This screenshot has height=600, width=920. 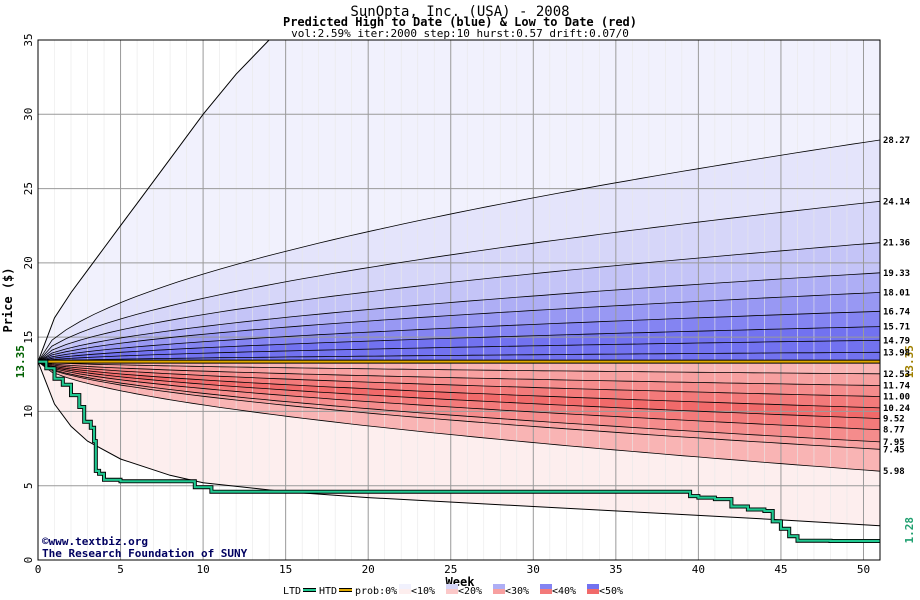 What do you see at coordinates (28, 411) in the screenshot?
I see `y-tick-10: 10` at bounding box center [28, 411].